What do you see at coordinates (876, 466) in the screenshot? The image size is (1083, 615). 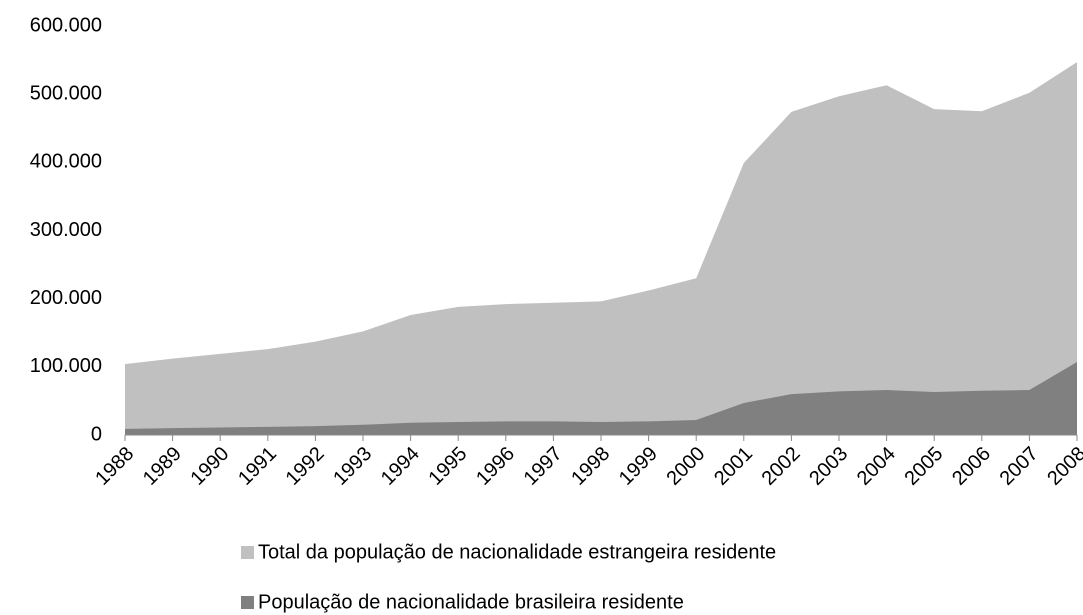 I see `x-tick-label: 2004` at bounding box center [876, 466].